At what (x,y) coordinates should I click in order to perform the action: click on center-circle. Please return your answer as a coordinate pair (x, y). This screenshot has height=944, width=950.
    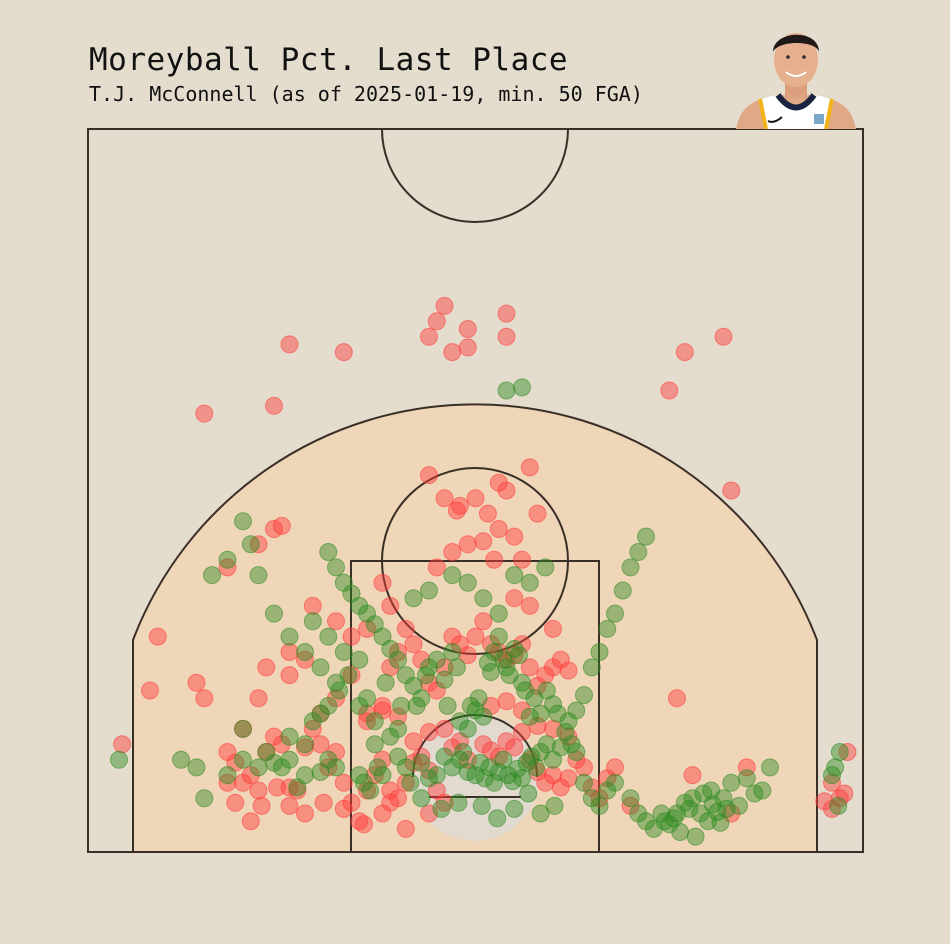
    Looking at the image, I should click on (475, 175).